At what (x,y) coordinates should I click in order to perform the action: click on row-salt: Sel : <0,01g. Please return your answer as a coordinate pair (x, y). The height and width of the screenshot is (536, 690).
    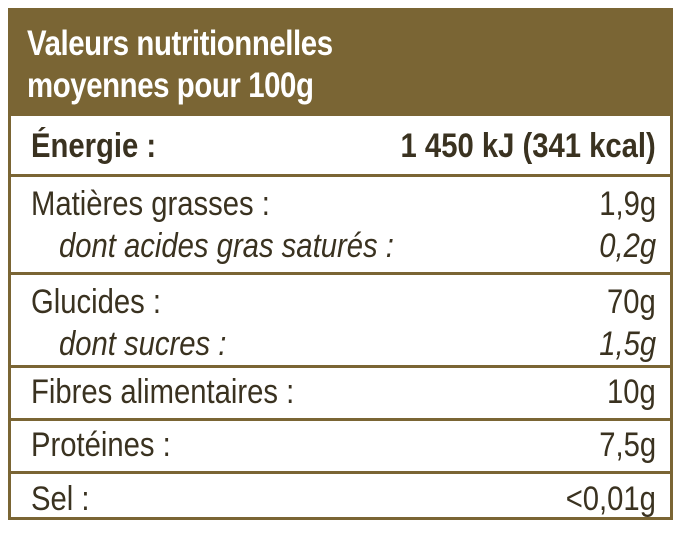
    Looking at the image, I should click on (340, 494).